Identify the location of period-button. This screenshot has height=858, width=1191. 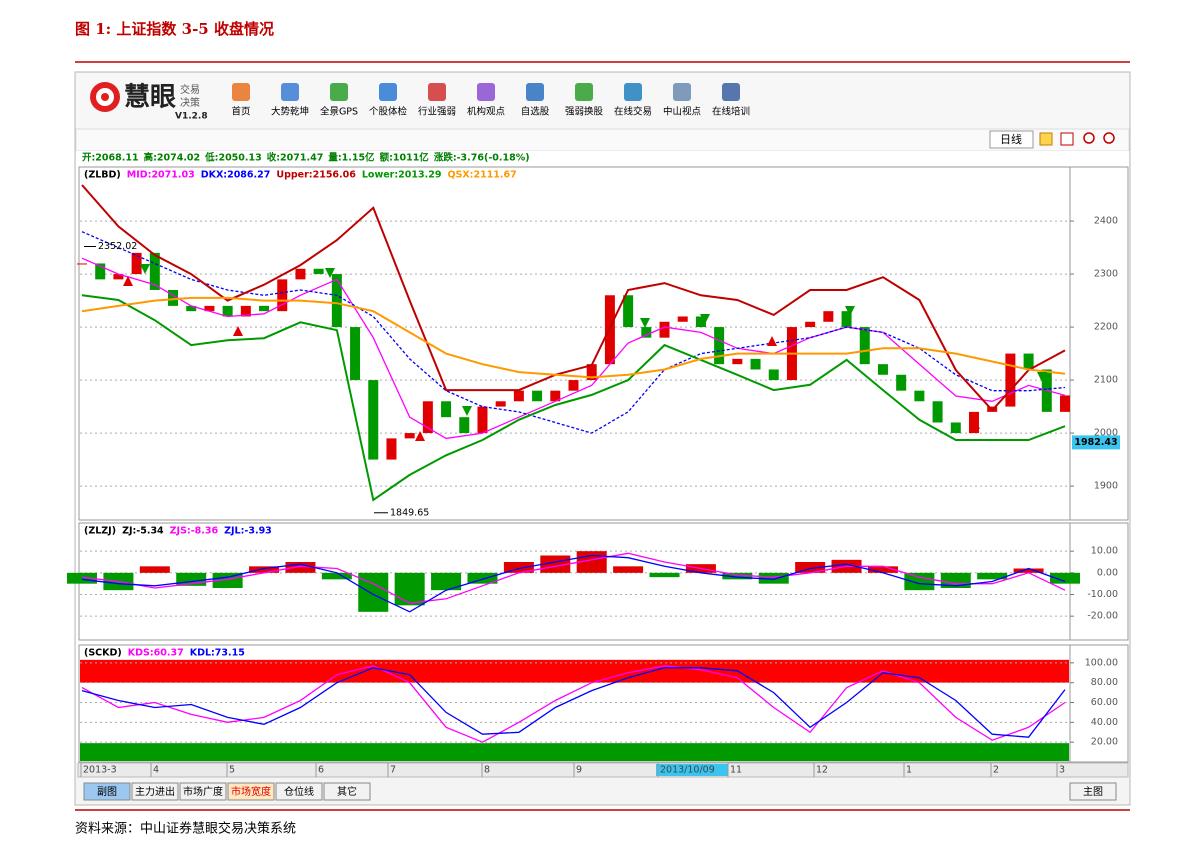
(1011, 139).